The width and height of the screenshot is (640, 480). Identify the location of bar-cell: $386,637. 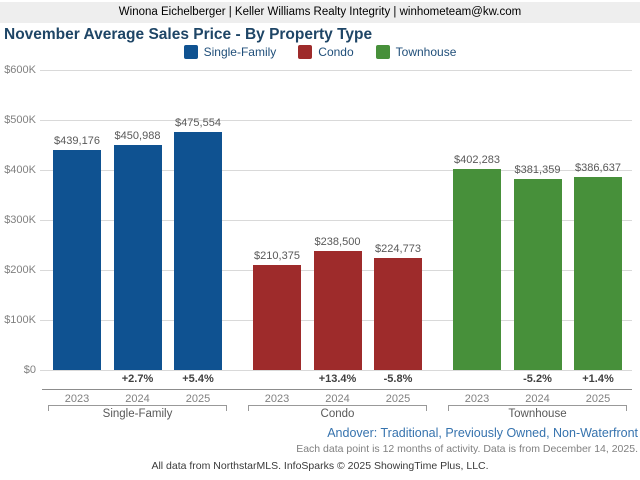
(598, 220).